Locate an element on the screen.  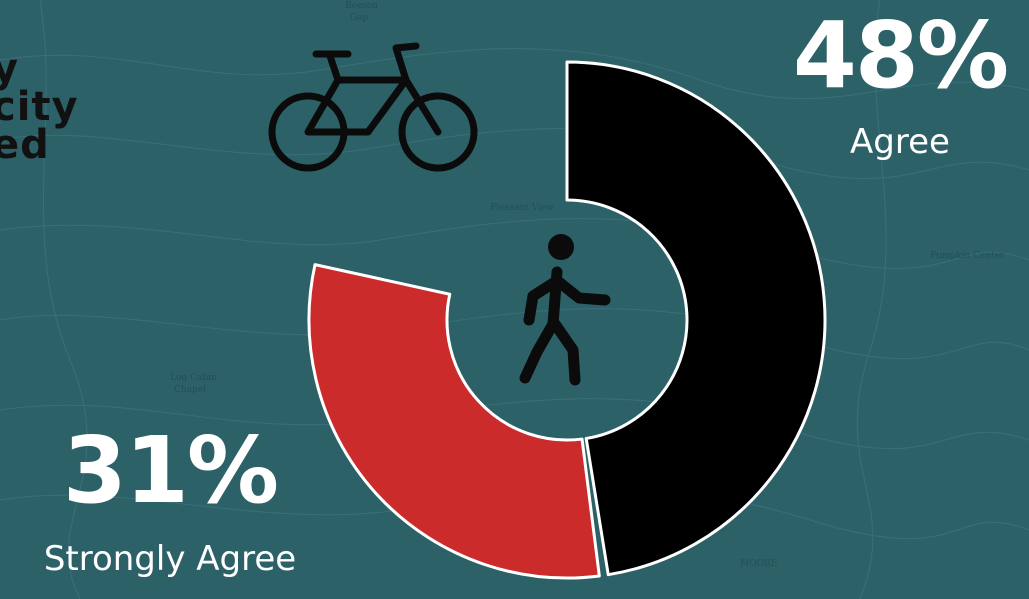
strongly-agree-label: Strongly Agree is located at coordinates (170, 559).